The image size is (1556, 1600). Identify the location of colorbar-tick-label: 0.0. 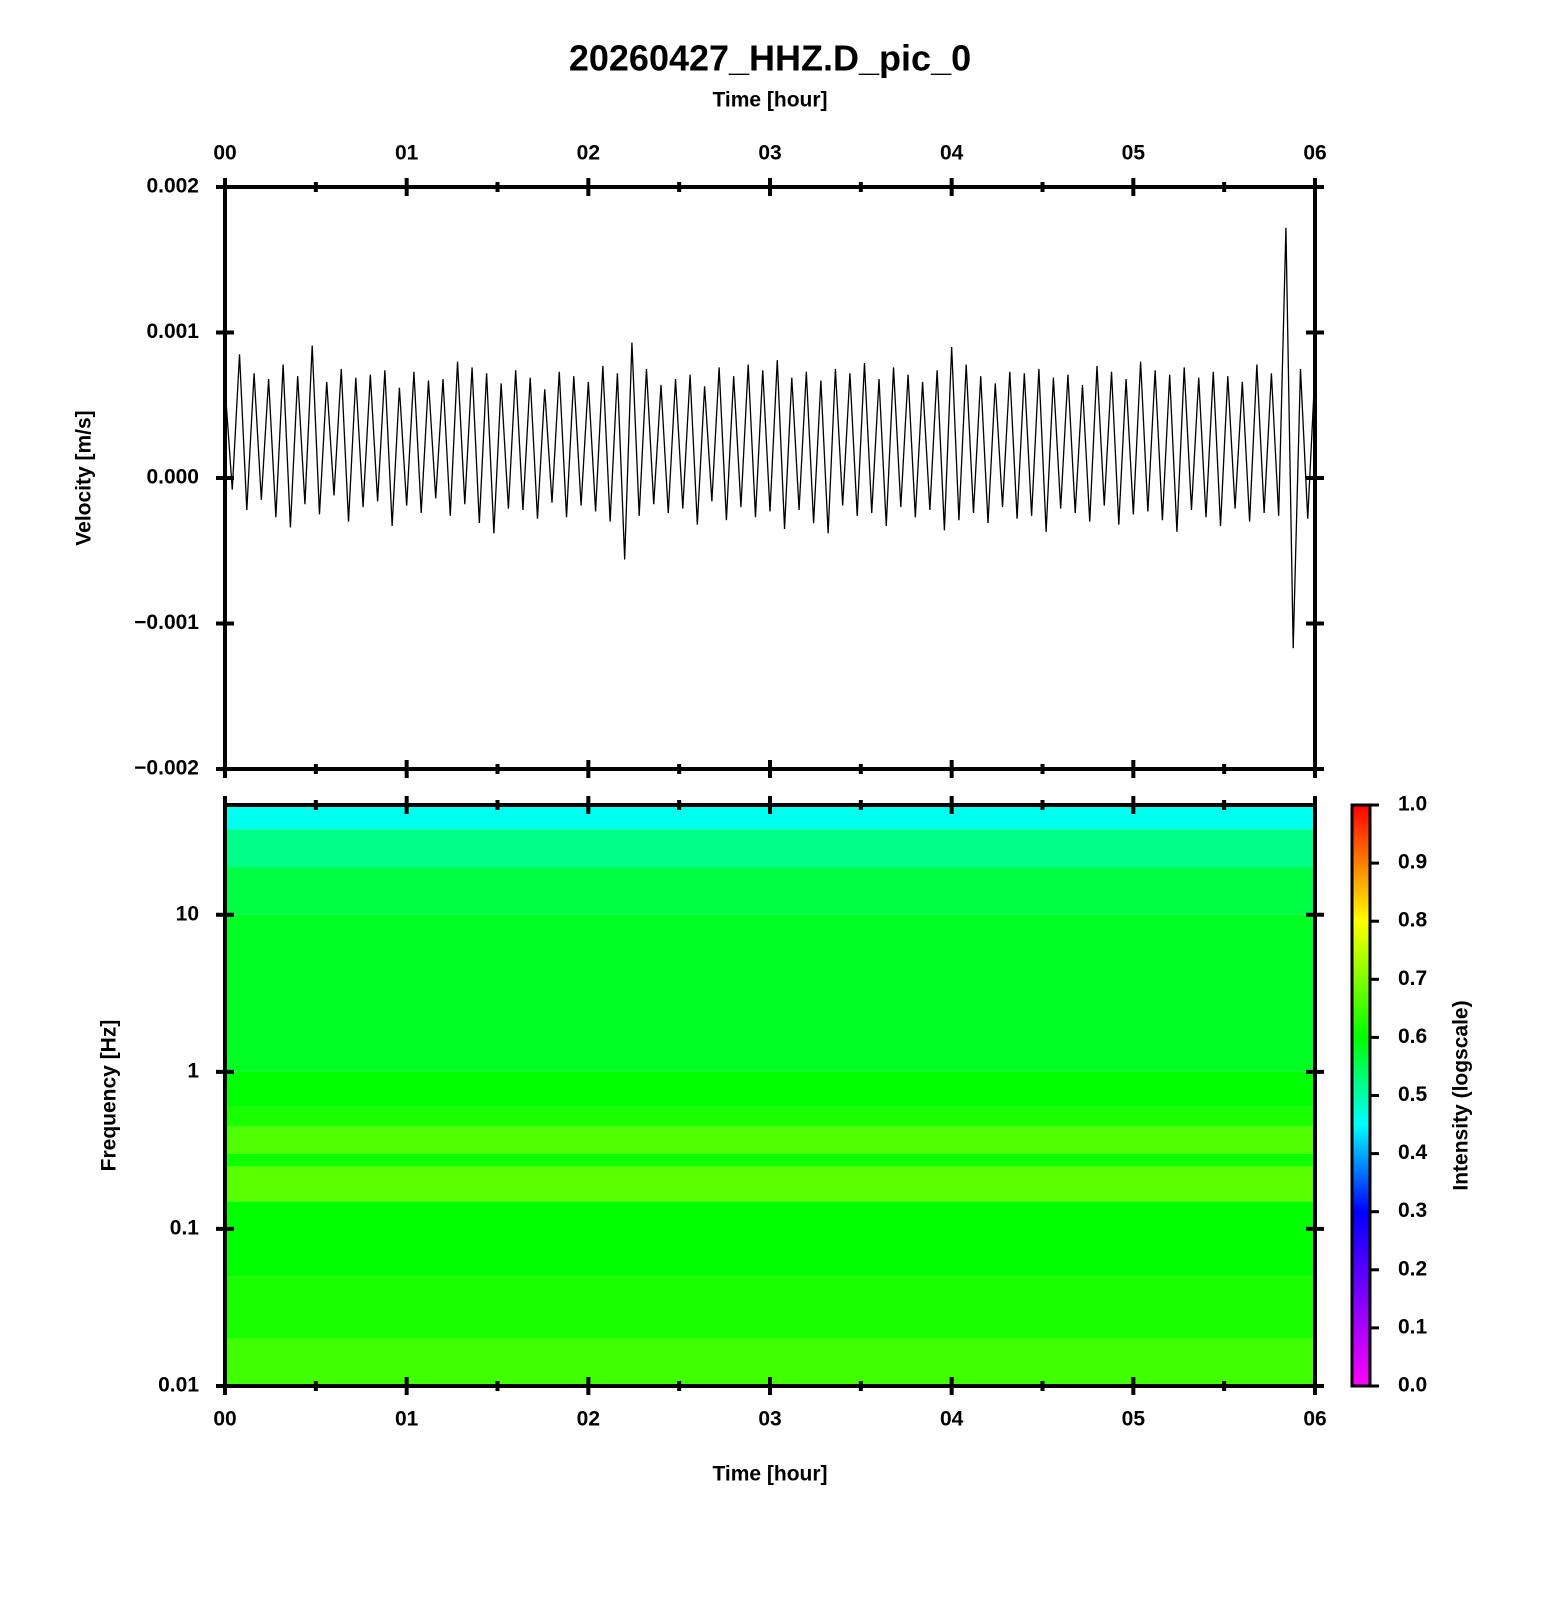
(1412, 1385).